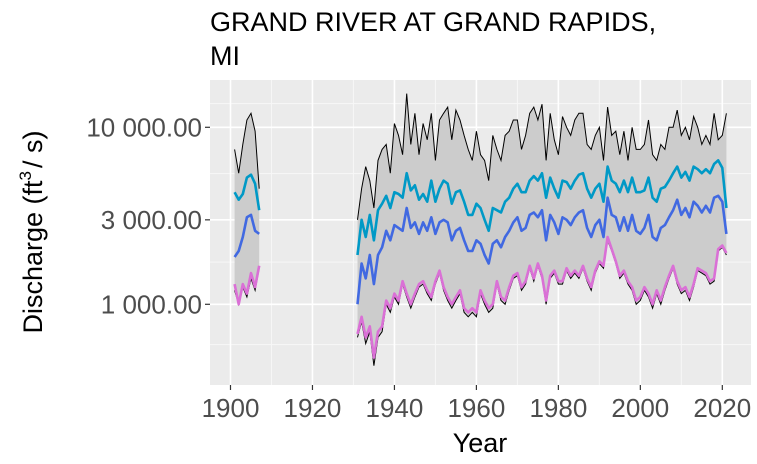 The image size is (757, 464). What do you see at coordinates (25, 175) in the screenshot?
I see `y-axis-title-superscript: 3` at bounding box center [25, 175].